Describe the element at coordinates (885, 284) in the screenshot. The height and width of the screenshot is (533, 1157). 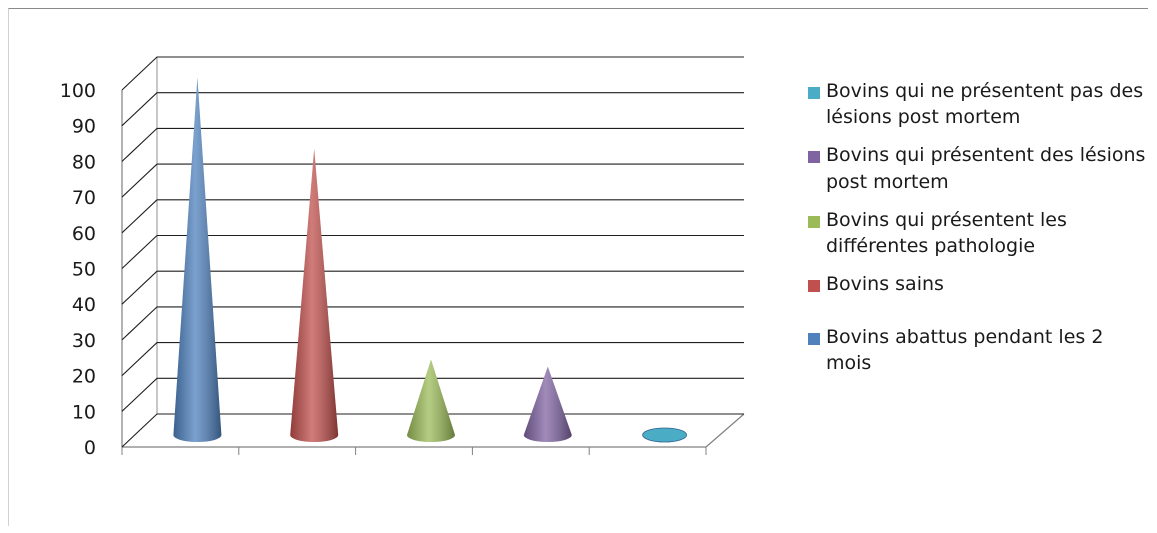
I see `legend-label: Bovins sains` at that location.